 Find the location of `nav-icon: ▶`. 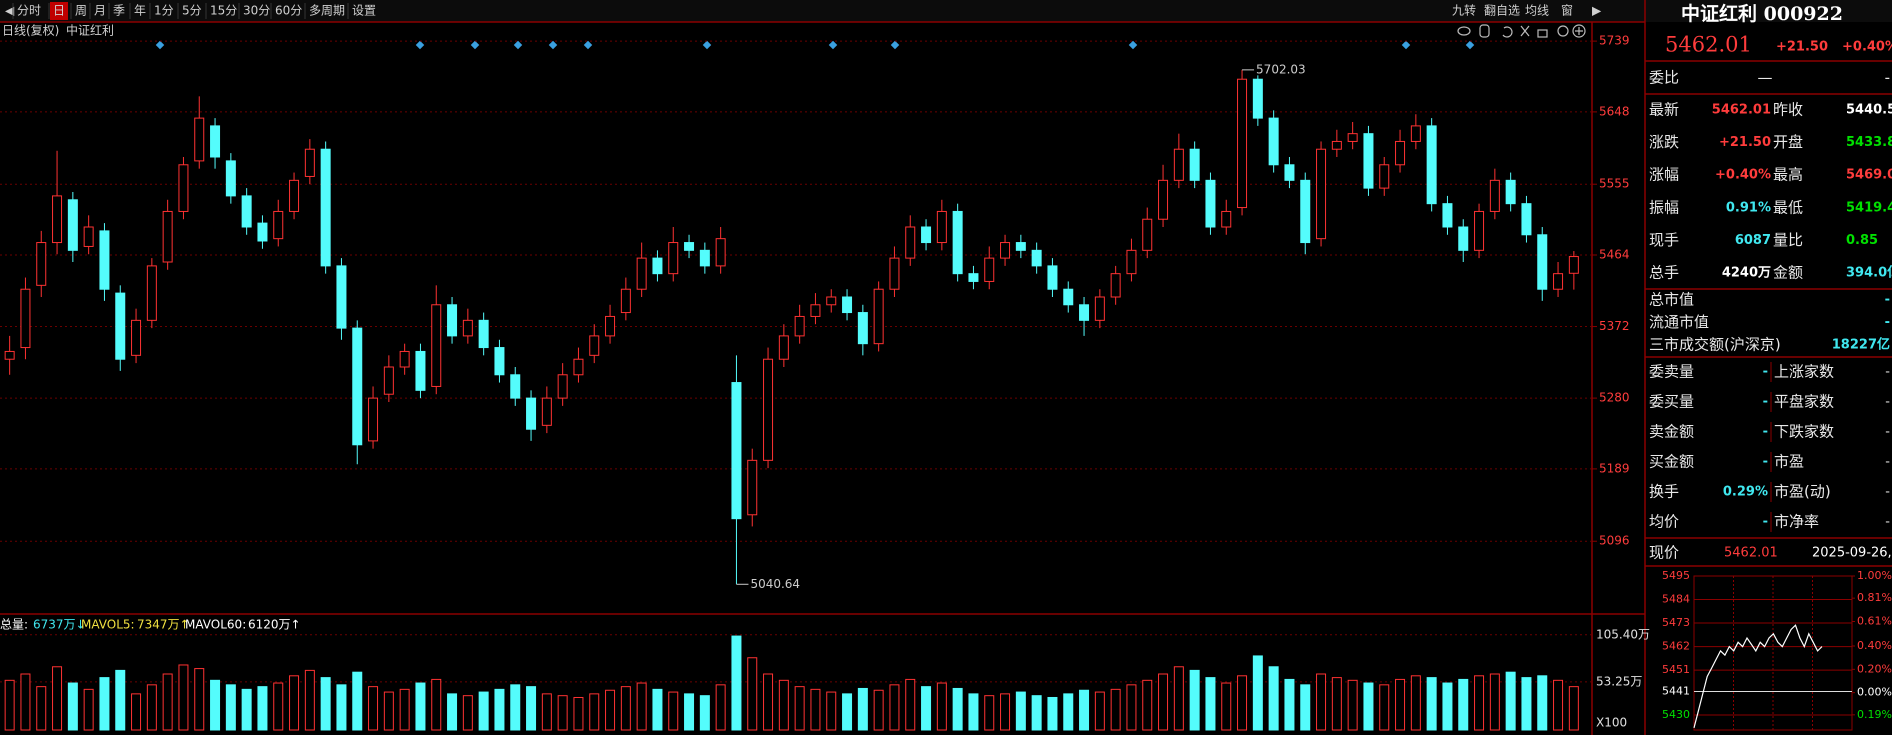

nav-icon: ▶ is located at coordinates (1597, 11).